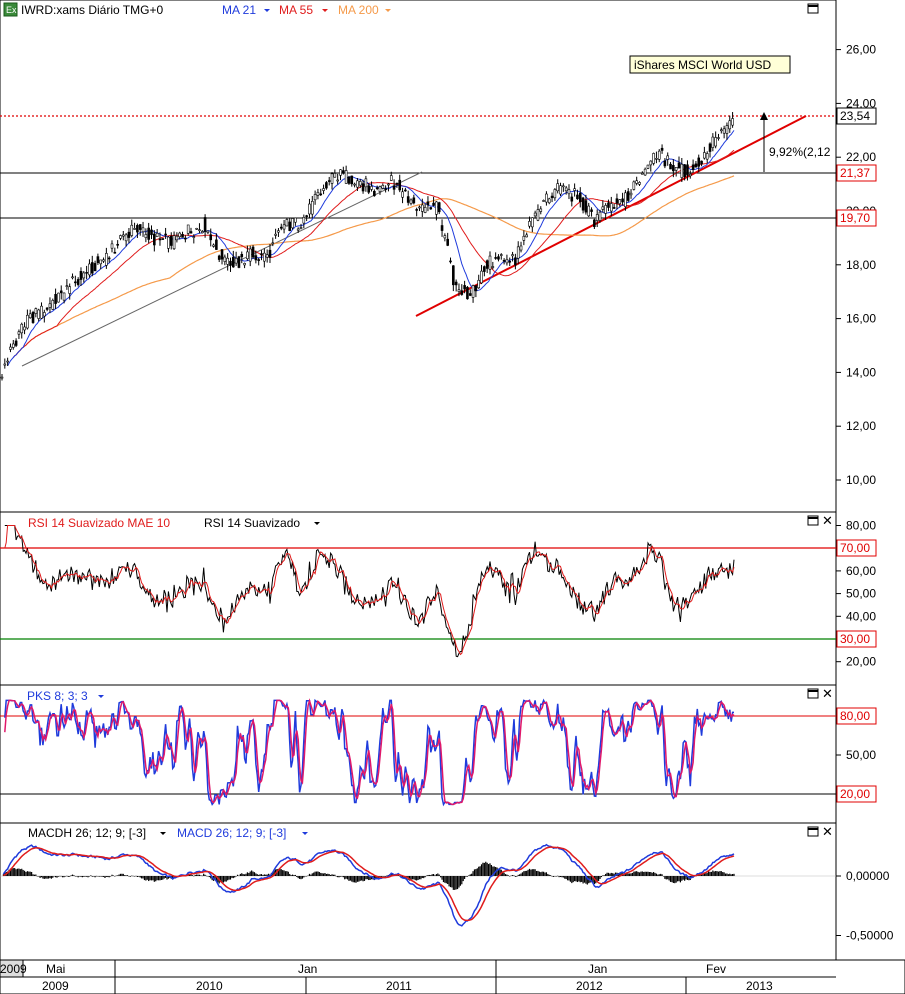 The height and width of the screenshot is (994, 905). Describe the element at coordinates (267, 10) in the screenshot. I see `ma21-dropdown-icon` at that location.